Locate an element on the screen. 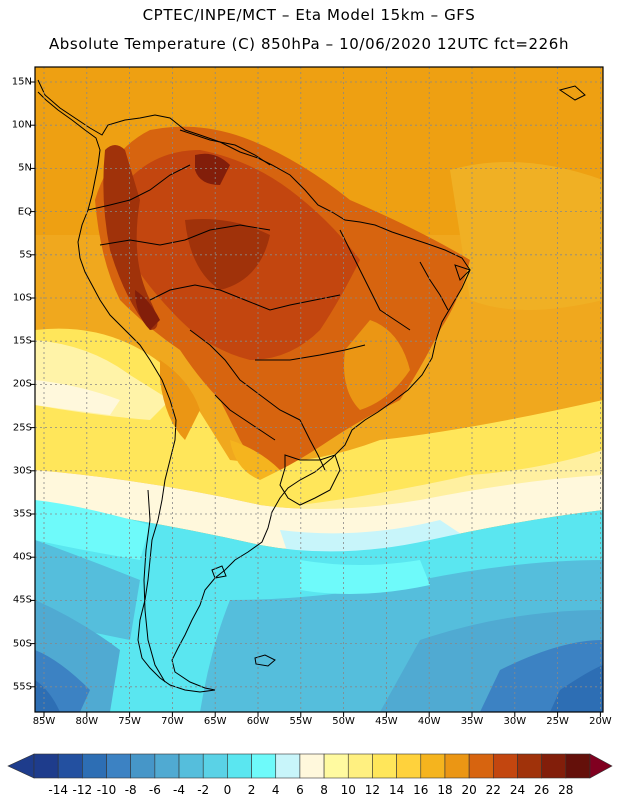 This screenshot has width=618, height=800. colorbar-tick-label: 4 is located at coordinates (275, 790).